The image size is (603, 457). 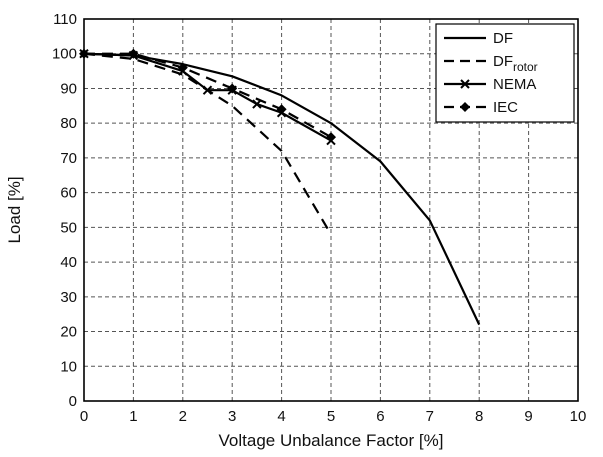 I want to click on x-tick-label: 8, so click(x=479, y=416).